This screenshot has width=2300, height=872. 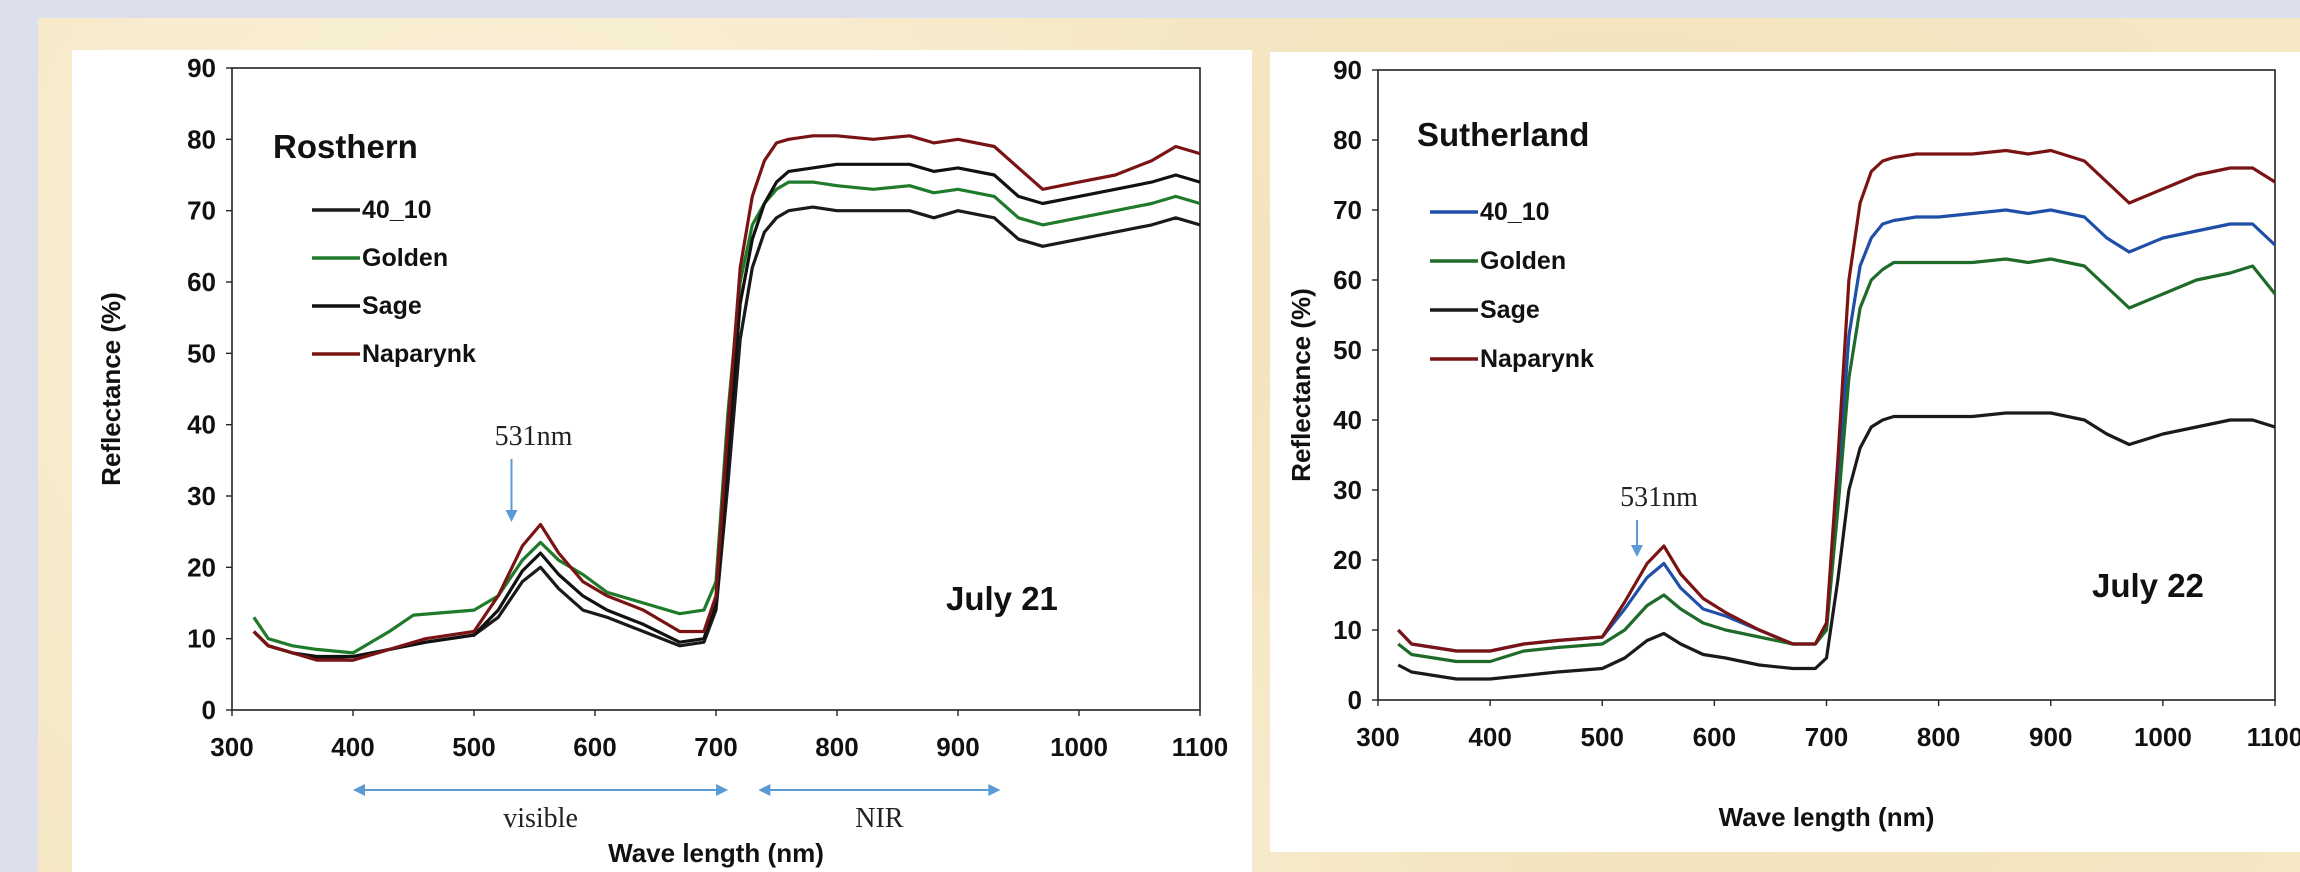 What do you see at coordinates (1836, 546) in the screenshot?
I see `series-line-sage` at bounding box center [1836, 546].